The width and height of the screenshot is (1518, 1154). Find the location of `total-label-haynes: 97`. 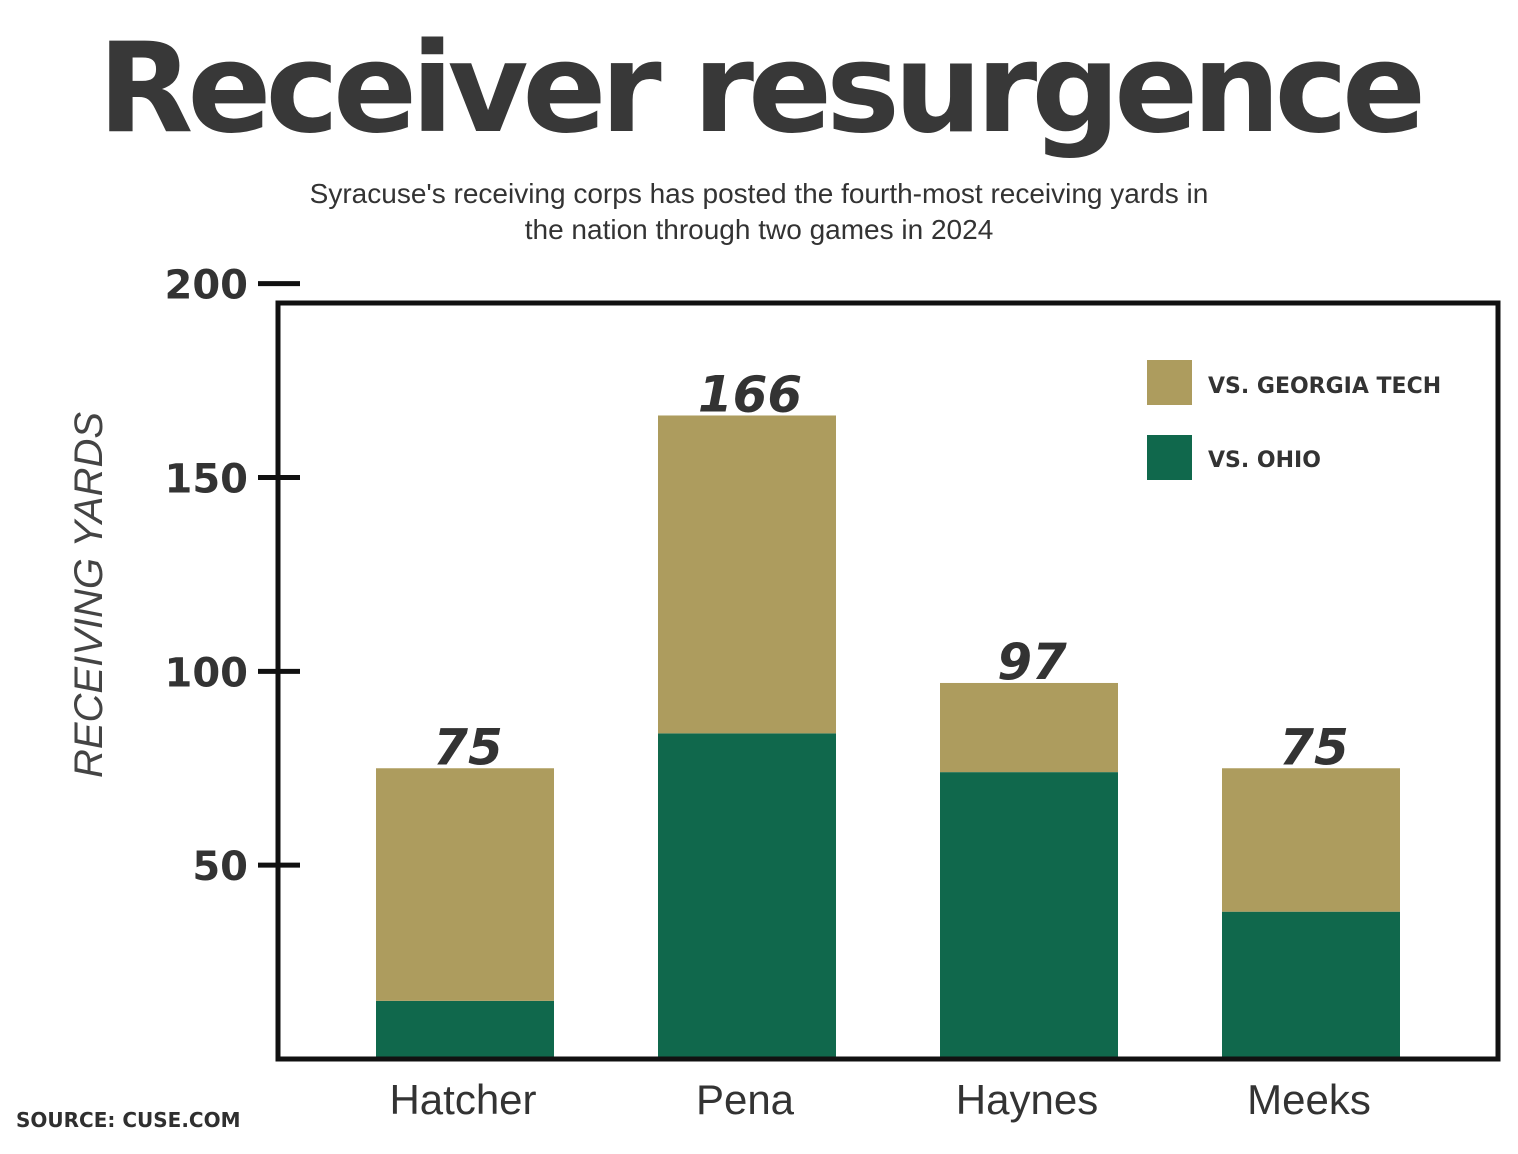

total-label-haynes: 97 is located at coordinates (1032, 662).